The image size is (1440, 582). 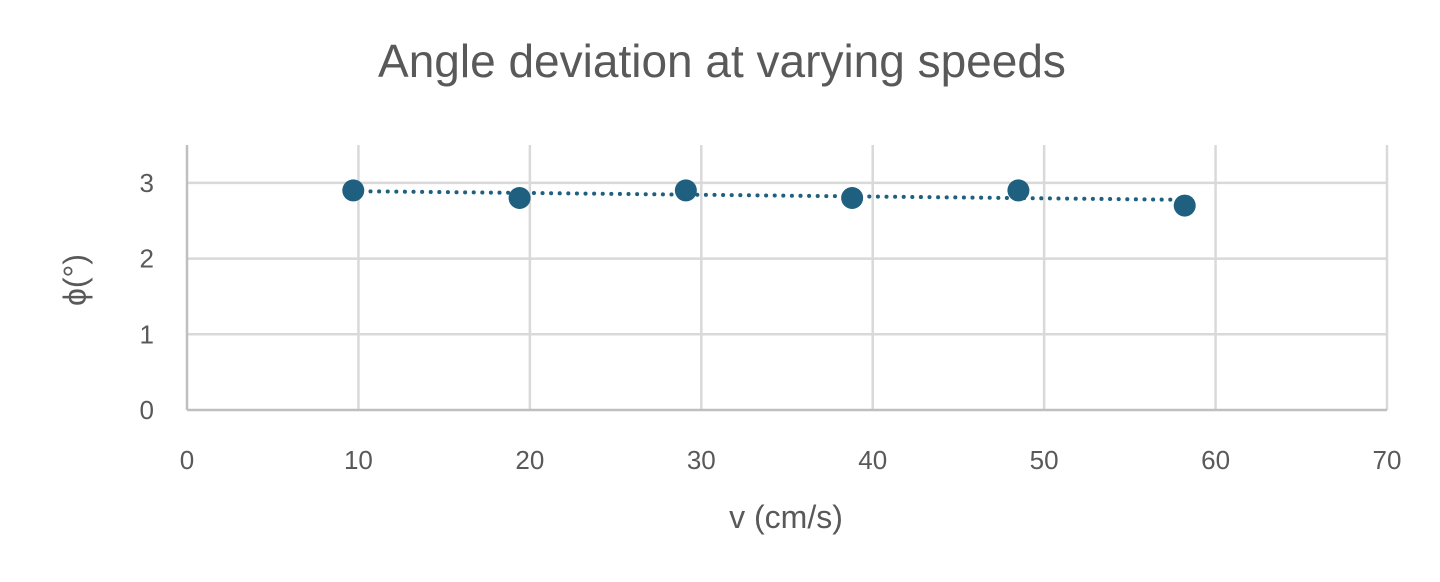 I want to click on y-tick-label: 1, so click(x=147, y=334).